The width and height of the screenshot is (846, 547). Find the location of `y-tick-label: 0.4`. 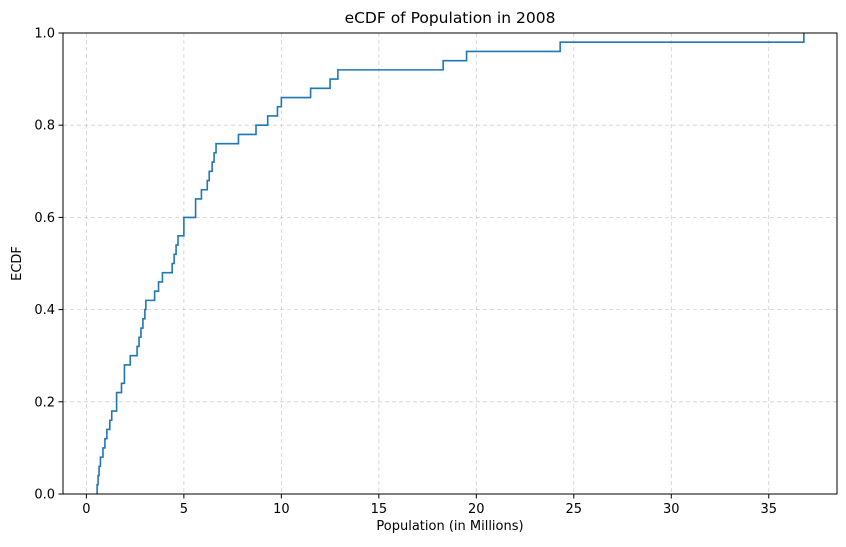

y-tick-label: 0.4 is located at coordinates (44, 310).